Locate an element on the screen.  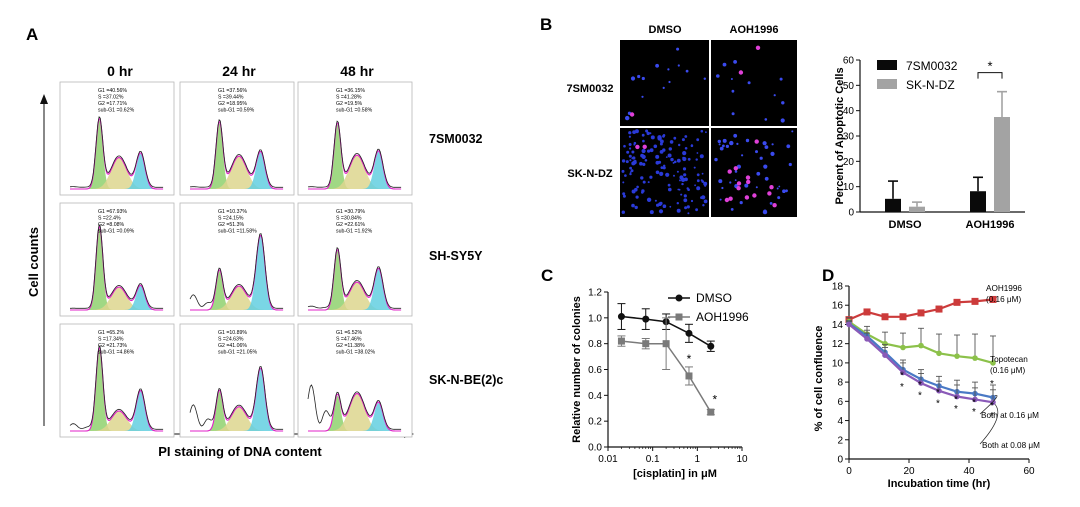
panel-a-letter: A is located at coordinates (32, 34).